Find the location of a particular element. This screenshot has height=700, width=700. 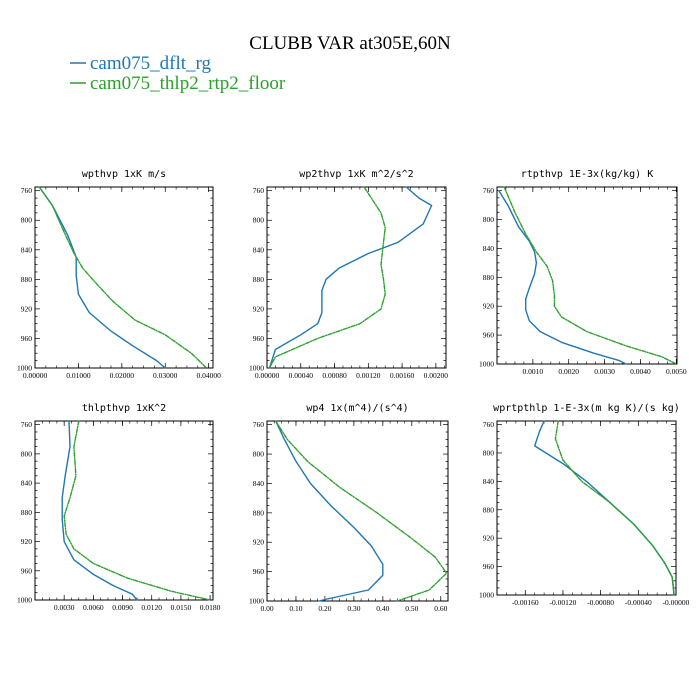

x-tick-label: 0.00040 is located at coordinates (301, 375).